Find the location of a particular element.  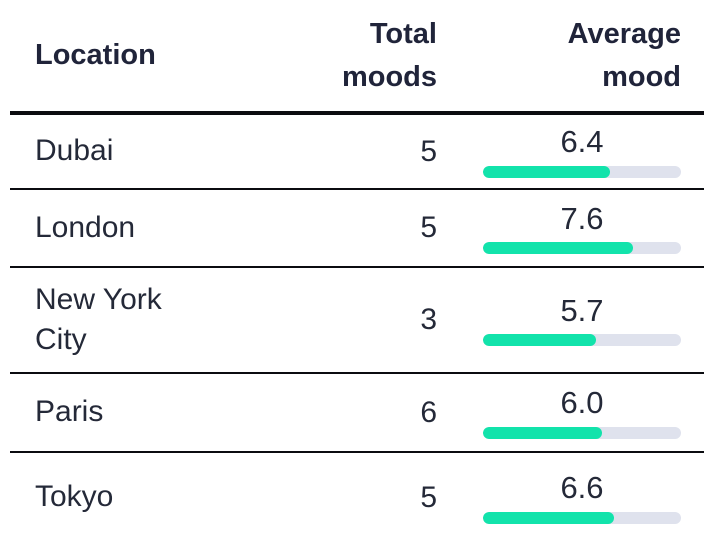

column-header-average-mood: Average mood is located at coordinates (575, 56).